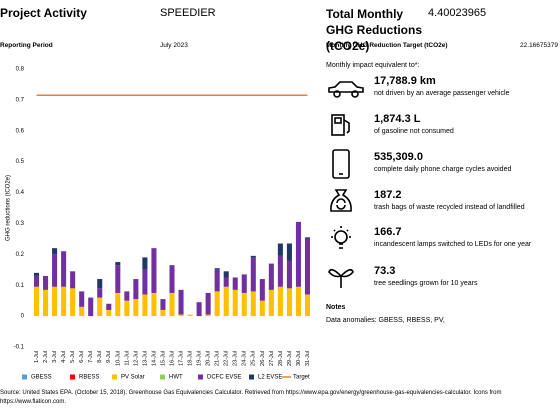  I want to click on y-tick-label: 0.4, so click(20, 193).